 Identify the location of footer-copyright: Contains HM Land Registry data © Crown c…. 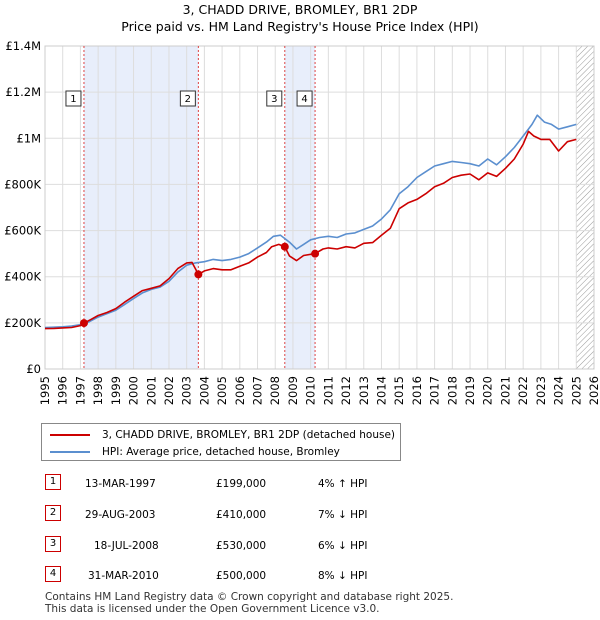
(249, 597).